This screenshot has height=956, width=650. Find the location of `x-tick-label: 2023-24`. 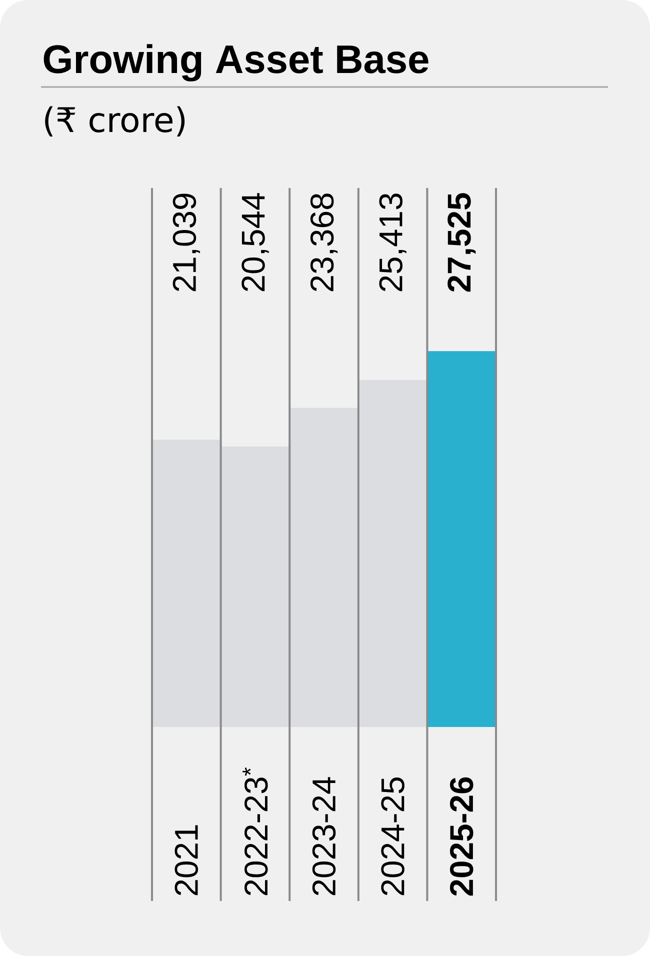

x-tick-label: 2023-24 is located at coordinates (324, 836).